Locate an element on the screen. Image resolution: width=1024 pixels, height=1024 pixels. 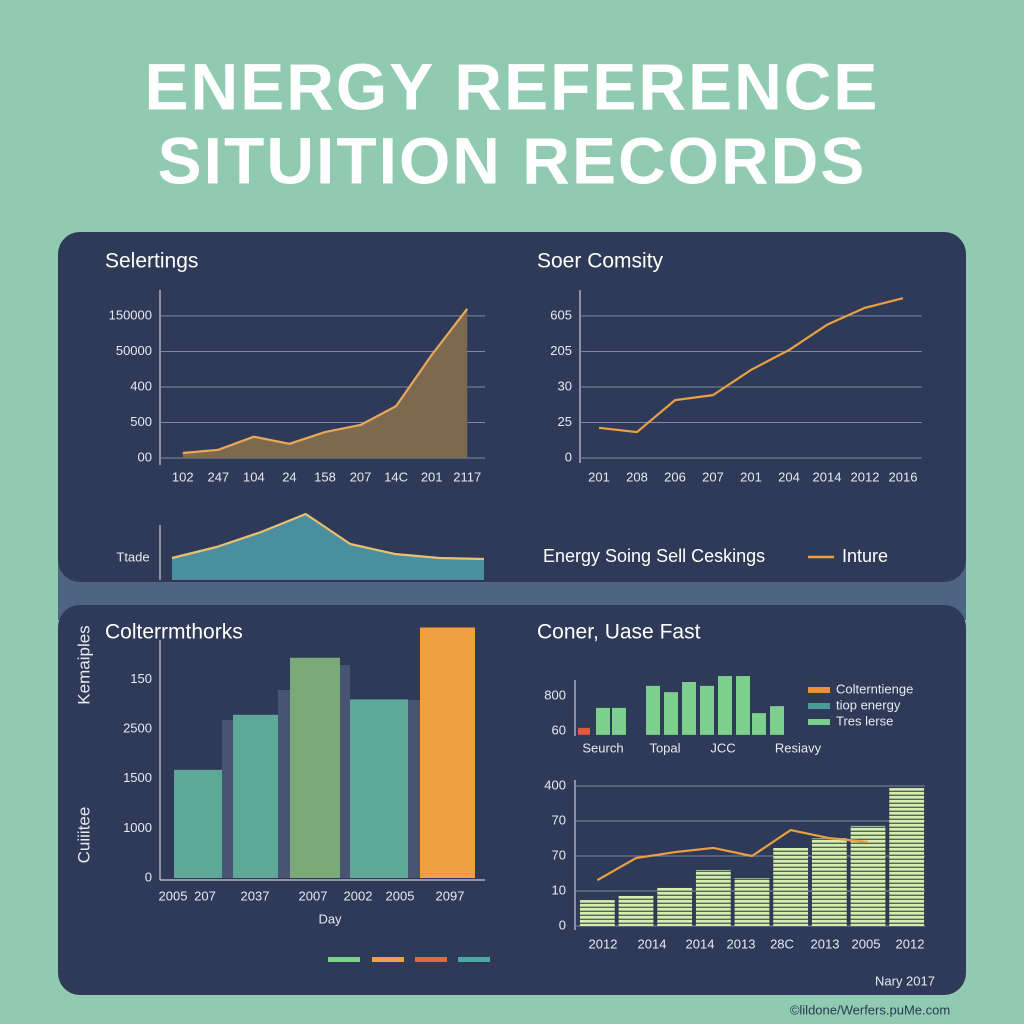
x-tick-label: 104 is located at coordinates (254, 476).